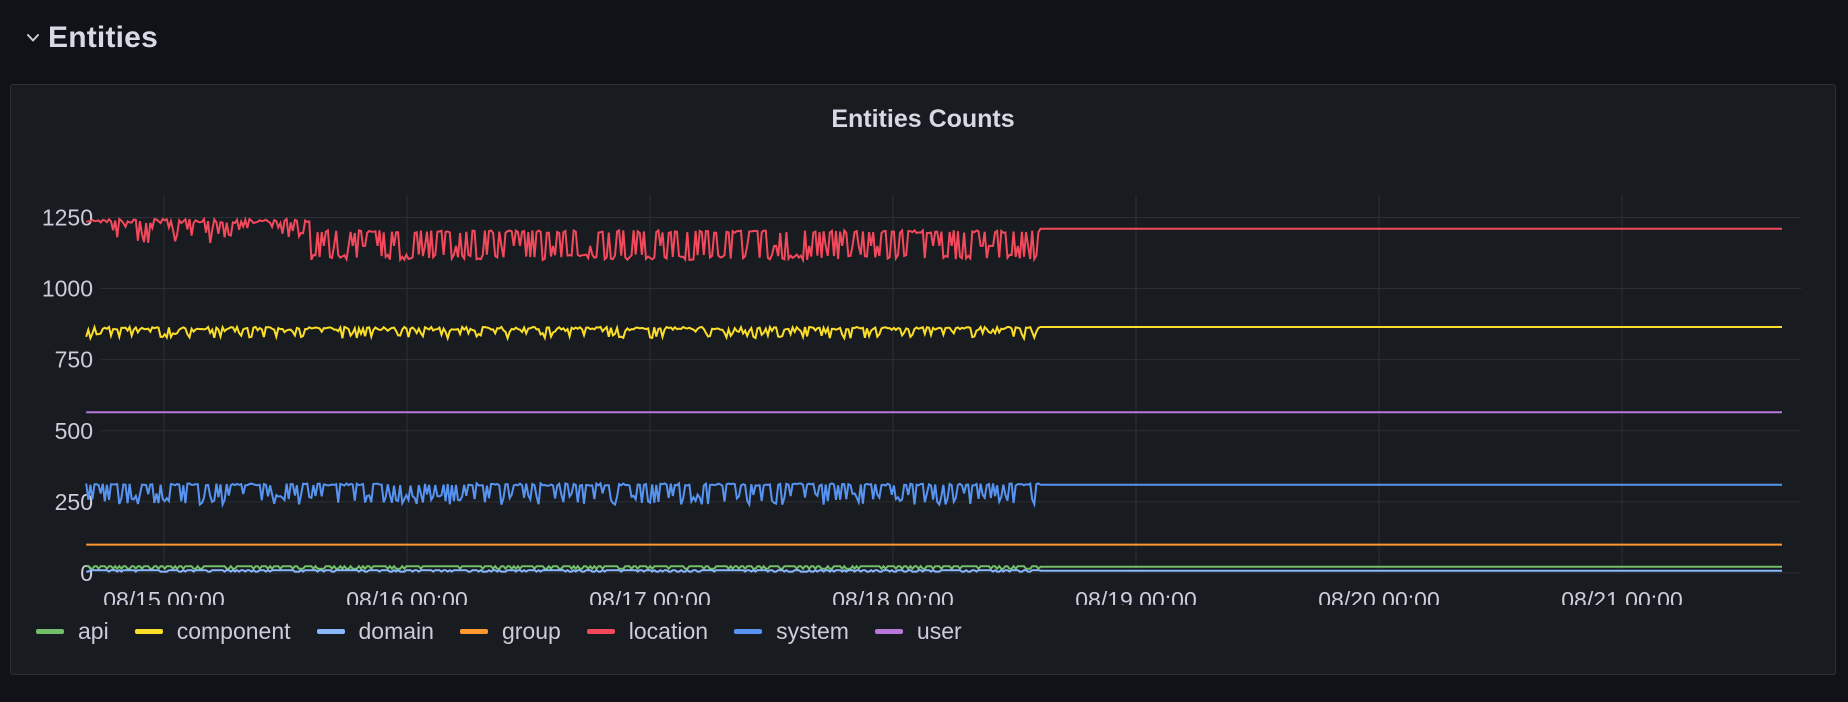 The width and height of the screenshot is (1848, 702). What do you see at coordinates (668, 630) in the screenshot?
I see `legend-label: location` at bounding box center [668, 630].